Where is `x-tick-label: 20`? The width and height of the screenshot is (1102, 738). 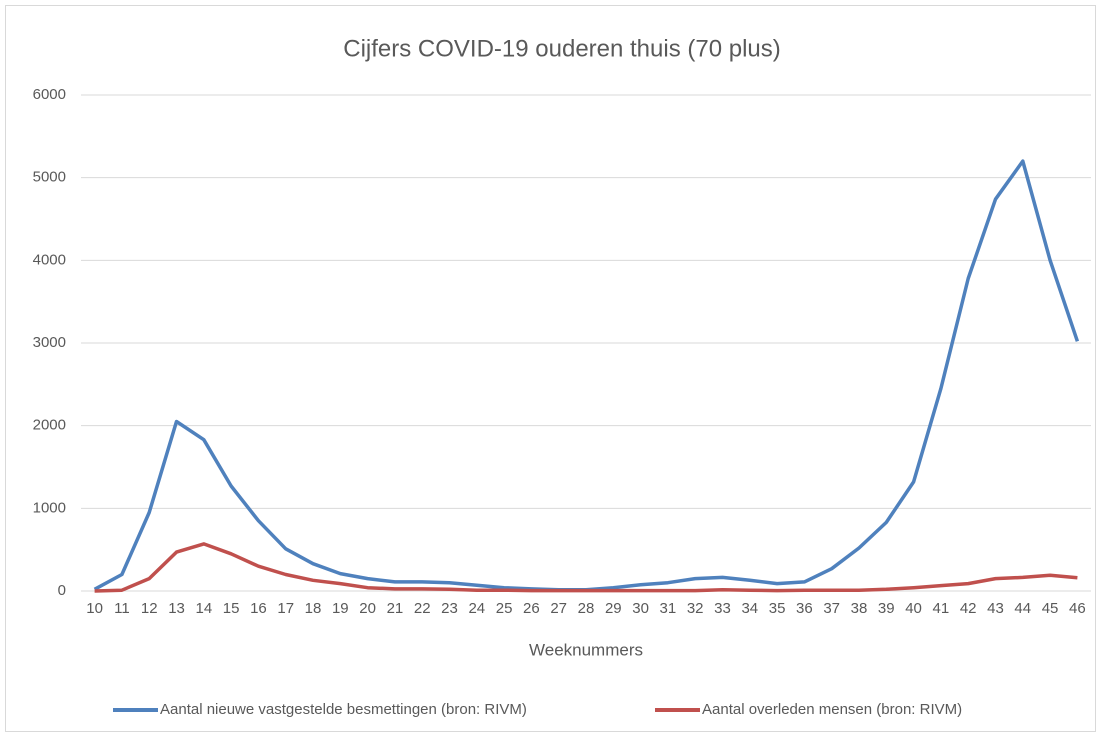 x-tick-label: 20 is located at coordinates (367, 608).